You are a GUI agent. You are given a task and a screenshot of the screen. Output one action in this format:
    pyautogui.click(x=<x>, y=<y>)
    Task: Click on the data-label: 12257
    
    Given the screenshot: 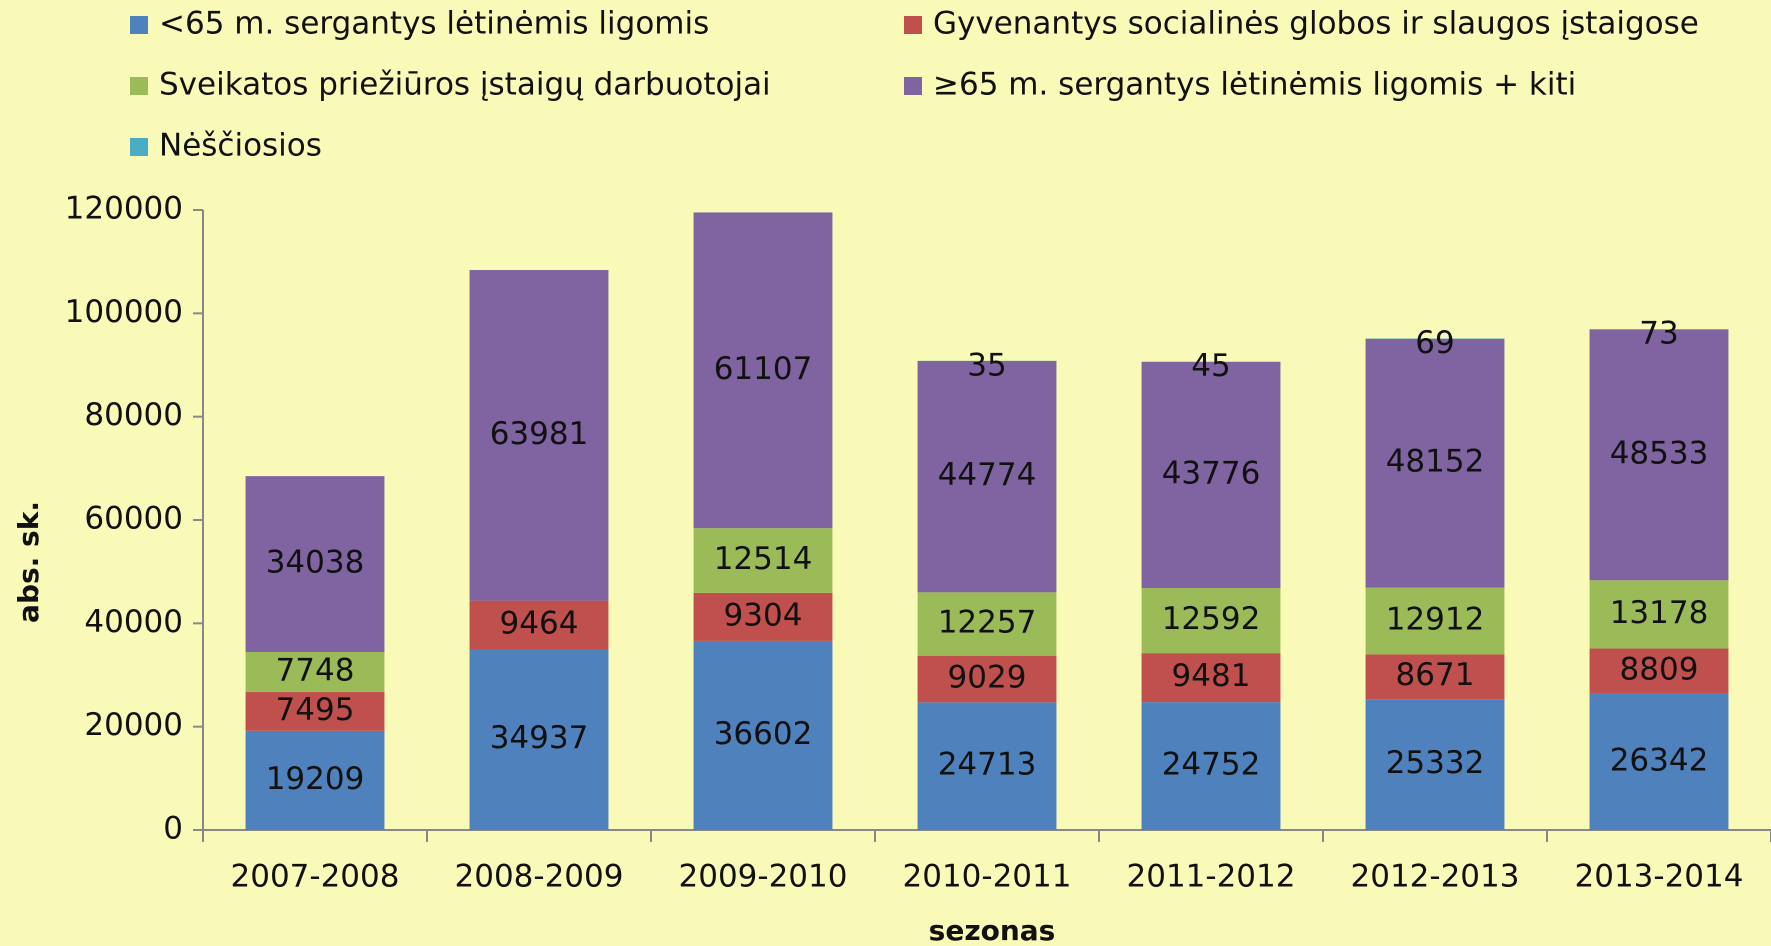 What is the action you would take?
    pyautogui.click(x=987, y=623)
    